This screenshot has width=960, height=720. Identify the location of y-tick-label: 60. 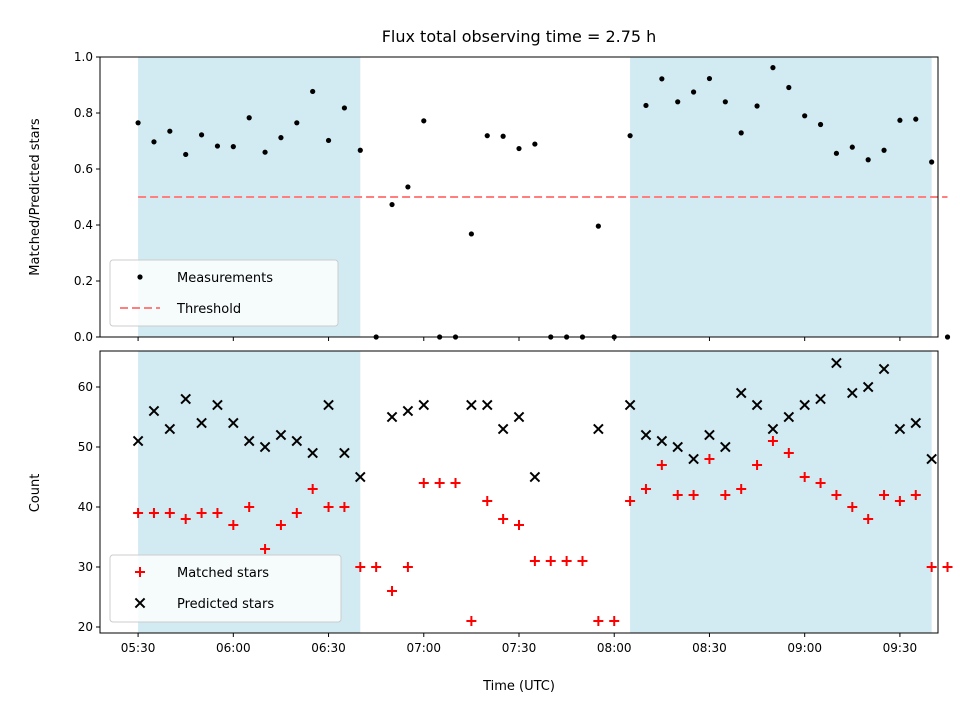
(85, 387).